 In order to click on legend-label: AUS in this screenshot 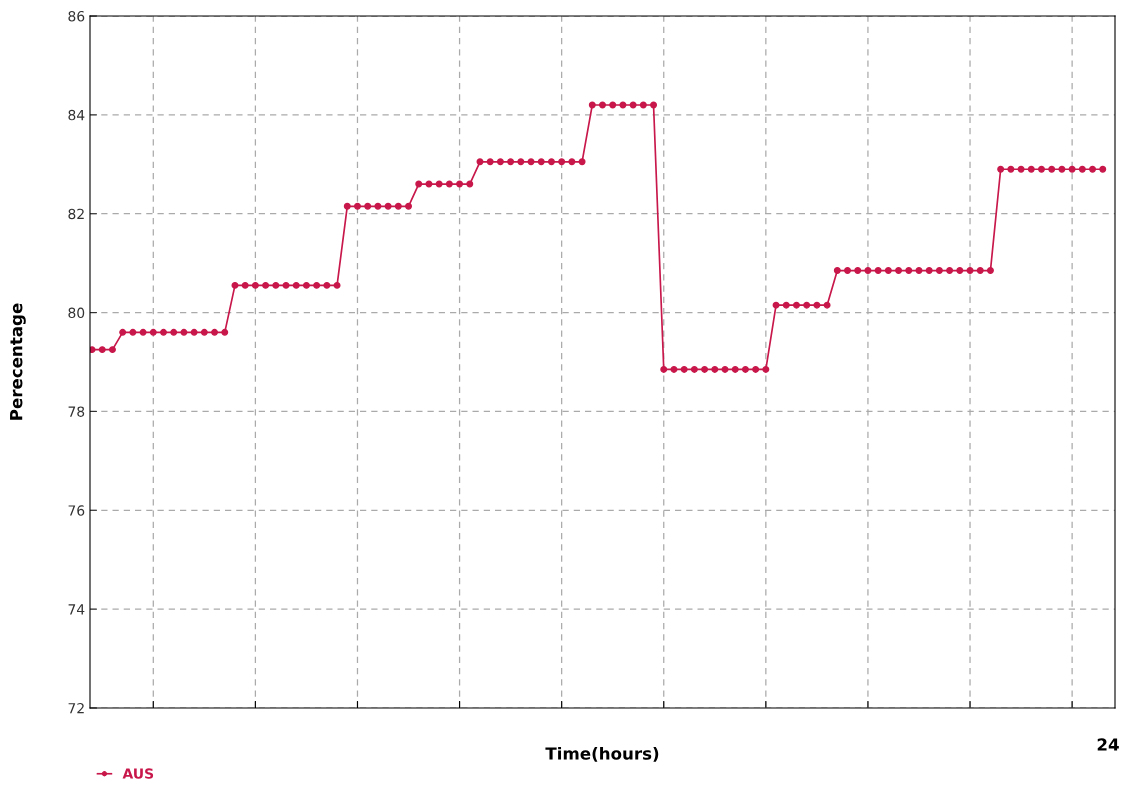, I will do `click(138, 773)`.